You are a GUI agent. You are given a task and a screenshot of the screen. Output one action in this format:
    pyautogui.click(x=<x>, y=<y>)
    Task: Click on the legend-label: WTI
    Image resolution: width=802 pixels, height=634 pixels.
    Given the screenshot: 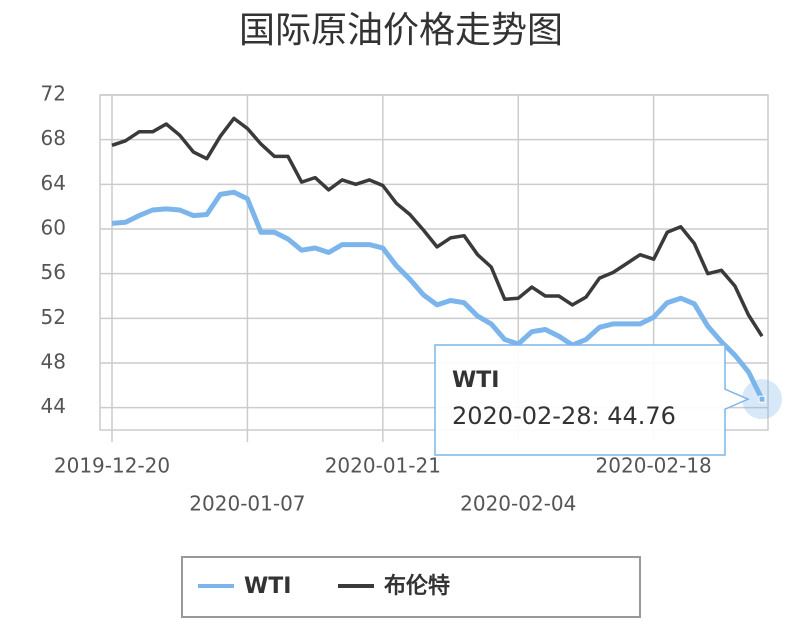 What is the action you would take?
    pyautogui.click(x=267, y=586)
    